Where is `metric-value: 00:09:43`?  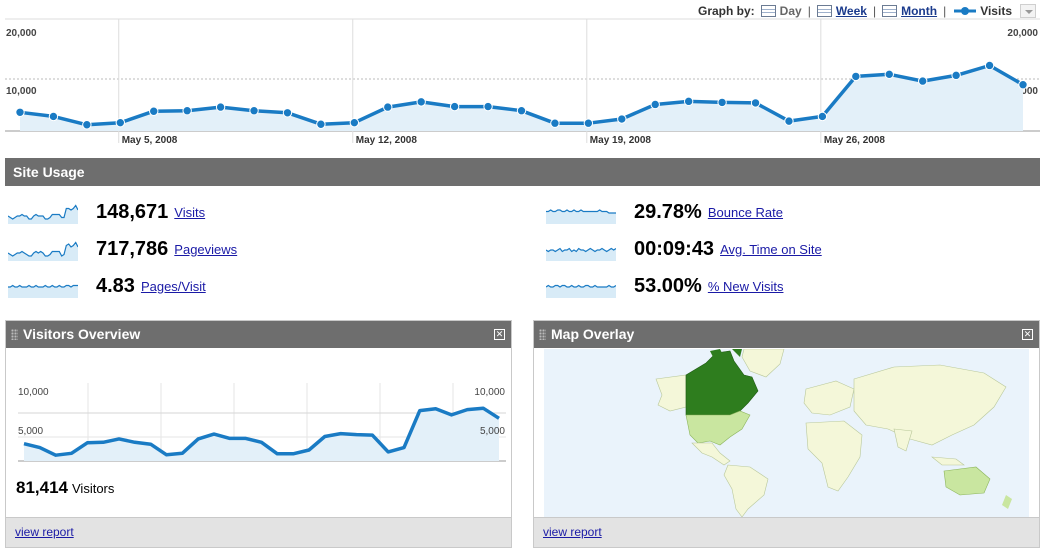 metric-value: 00:09:43 is located at coordinates (674, 248).